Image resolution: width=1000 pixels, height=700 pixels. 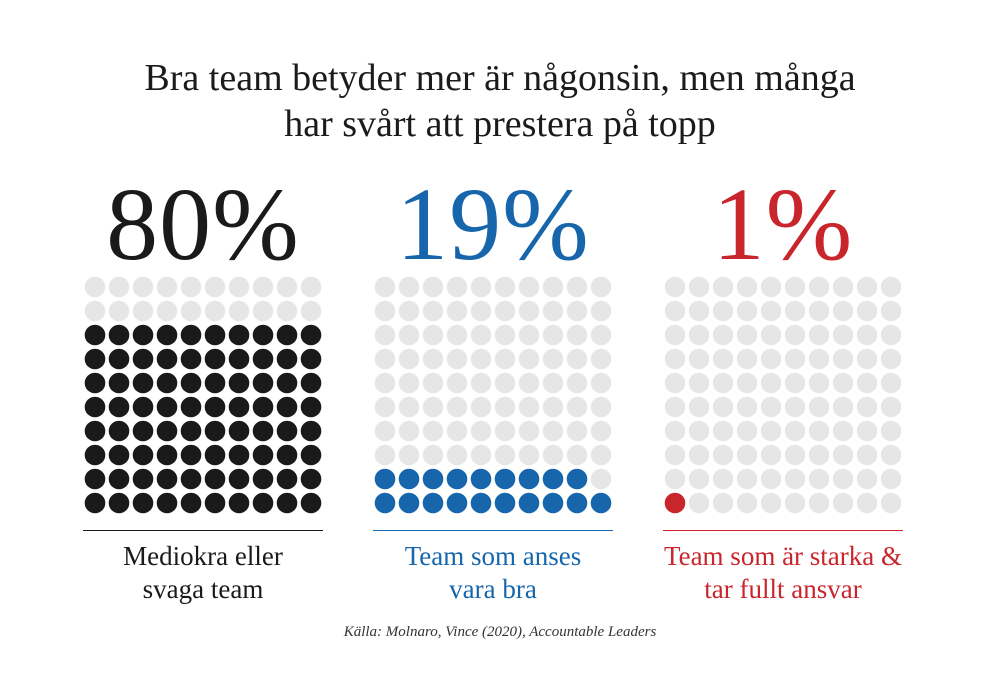 What do you see at coordinates (203, 224) in the screenshot?
I see `percent-label-80: 80%` at bounding box center [203, 224].